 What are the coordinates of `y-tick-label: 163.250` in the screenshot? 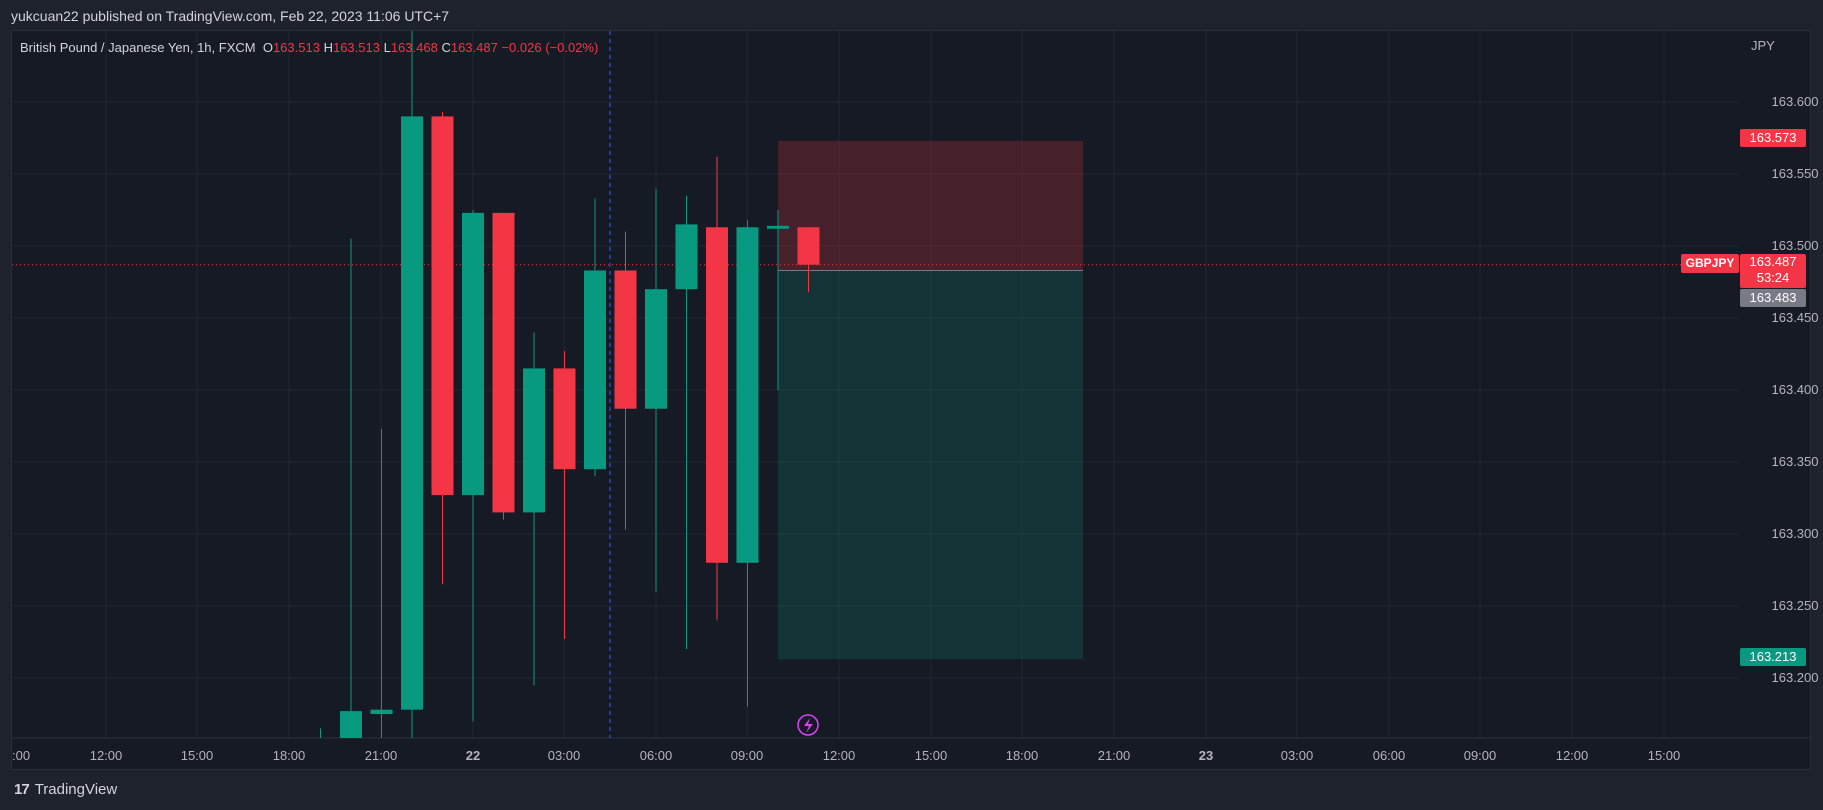 It's located at (1795, 605).